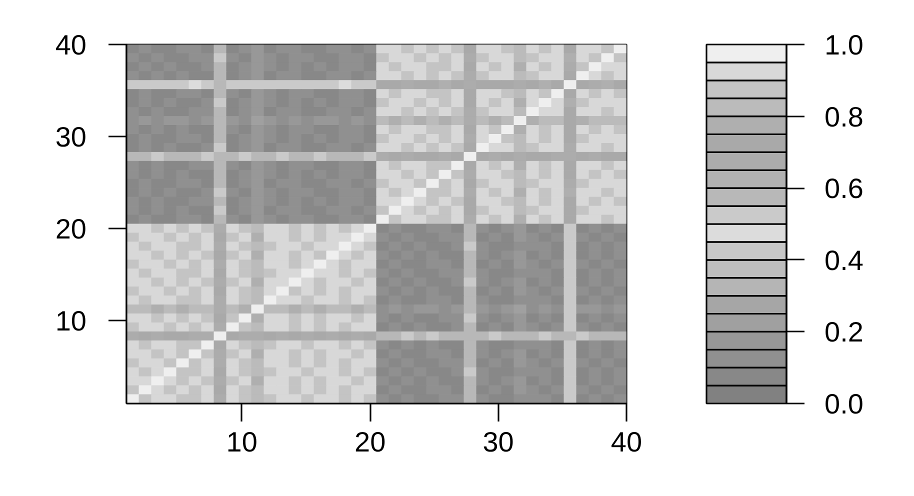  What do you see at coordinates (498, 442) in the screenshot?
I see `x-tick-label: 30` at bounding box center [498, 442].